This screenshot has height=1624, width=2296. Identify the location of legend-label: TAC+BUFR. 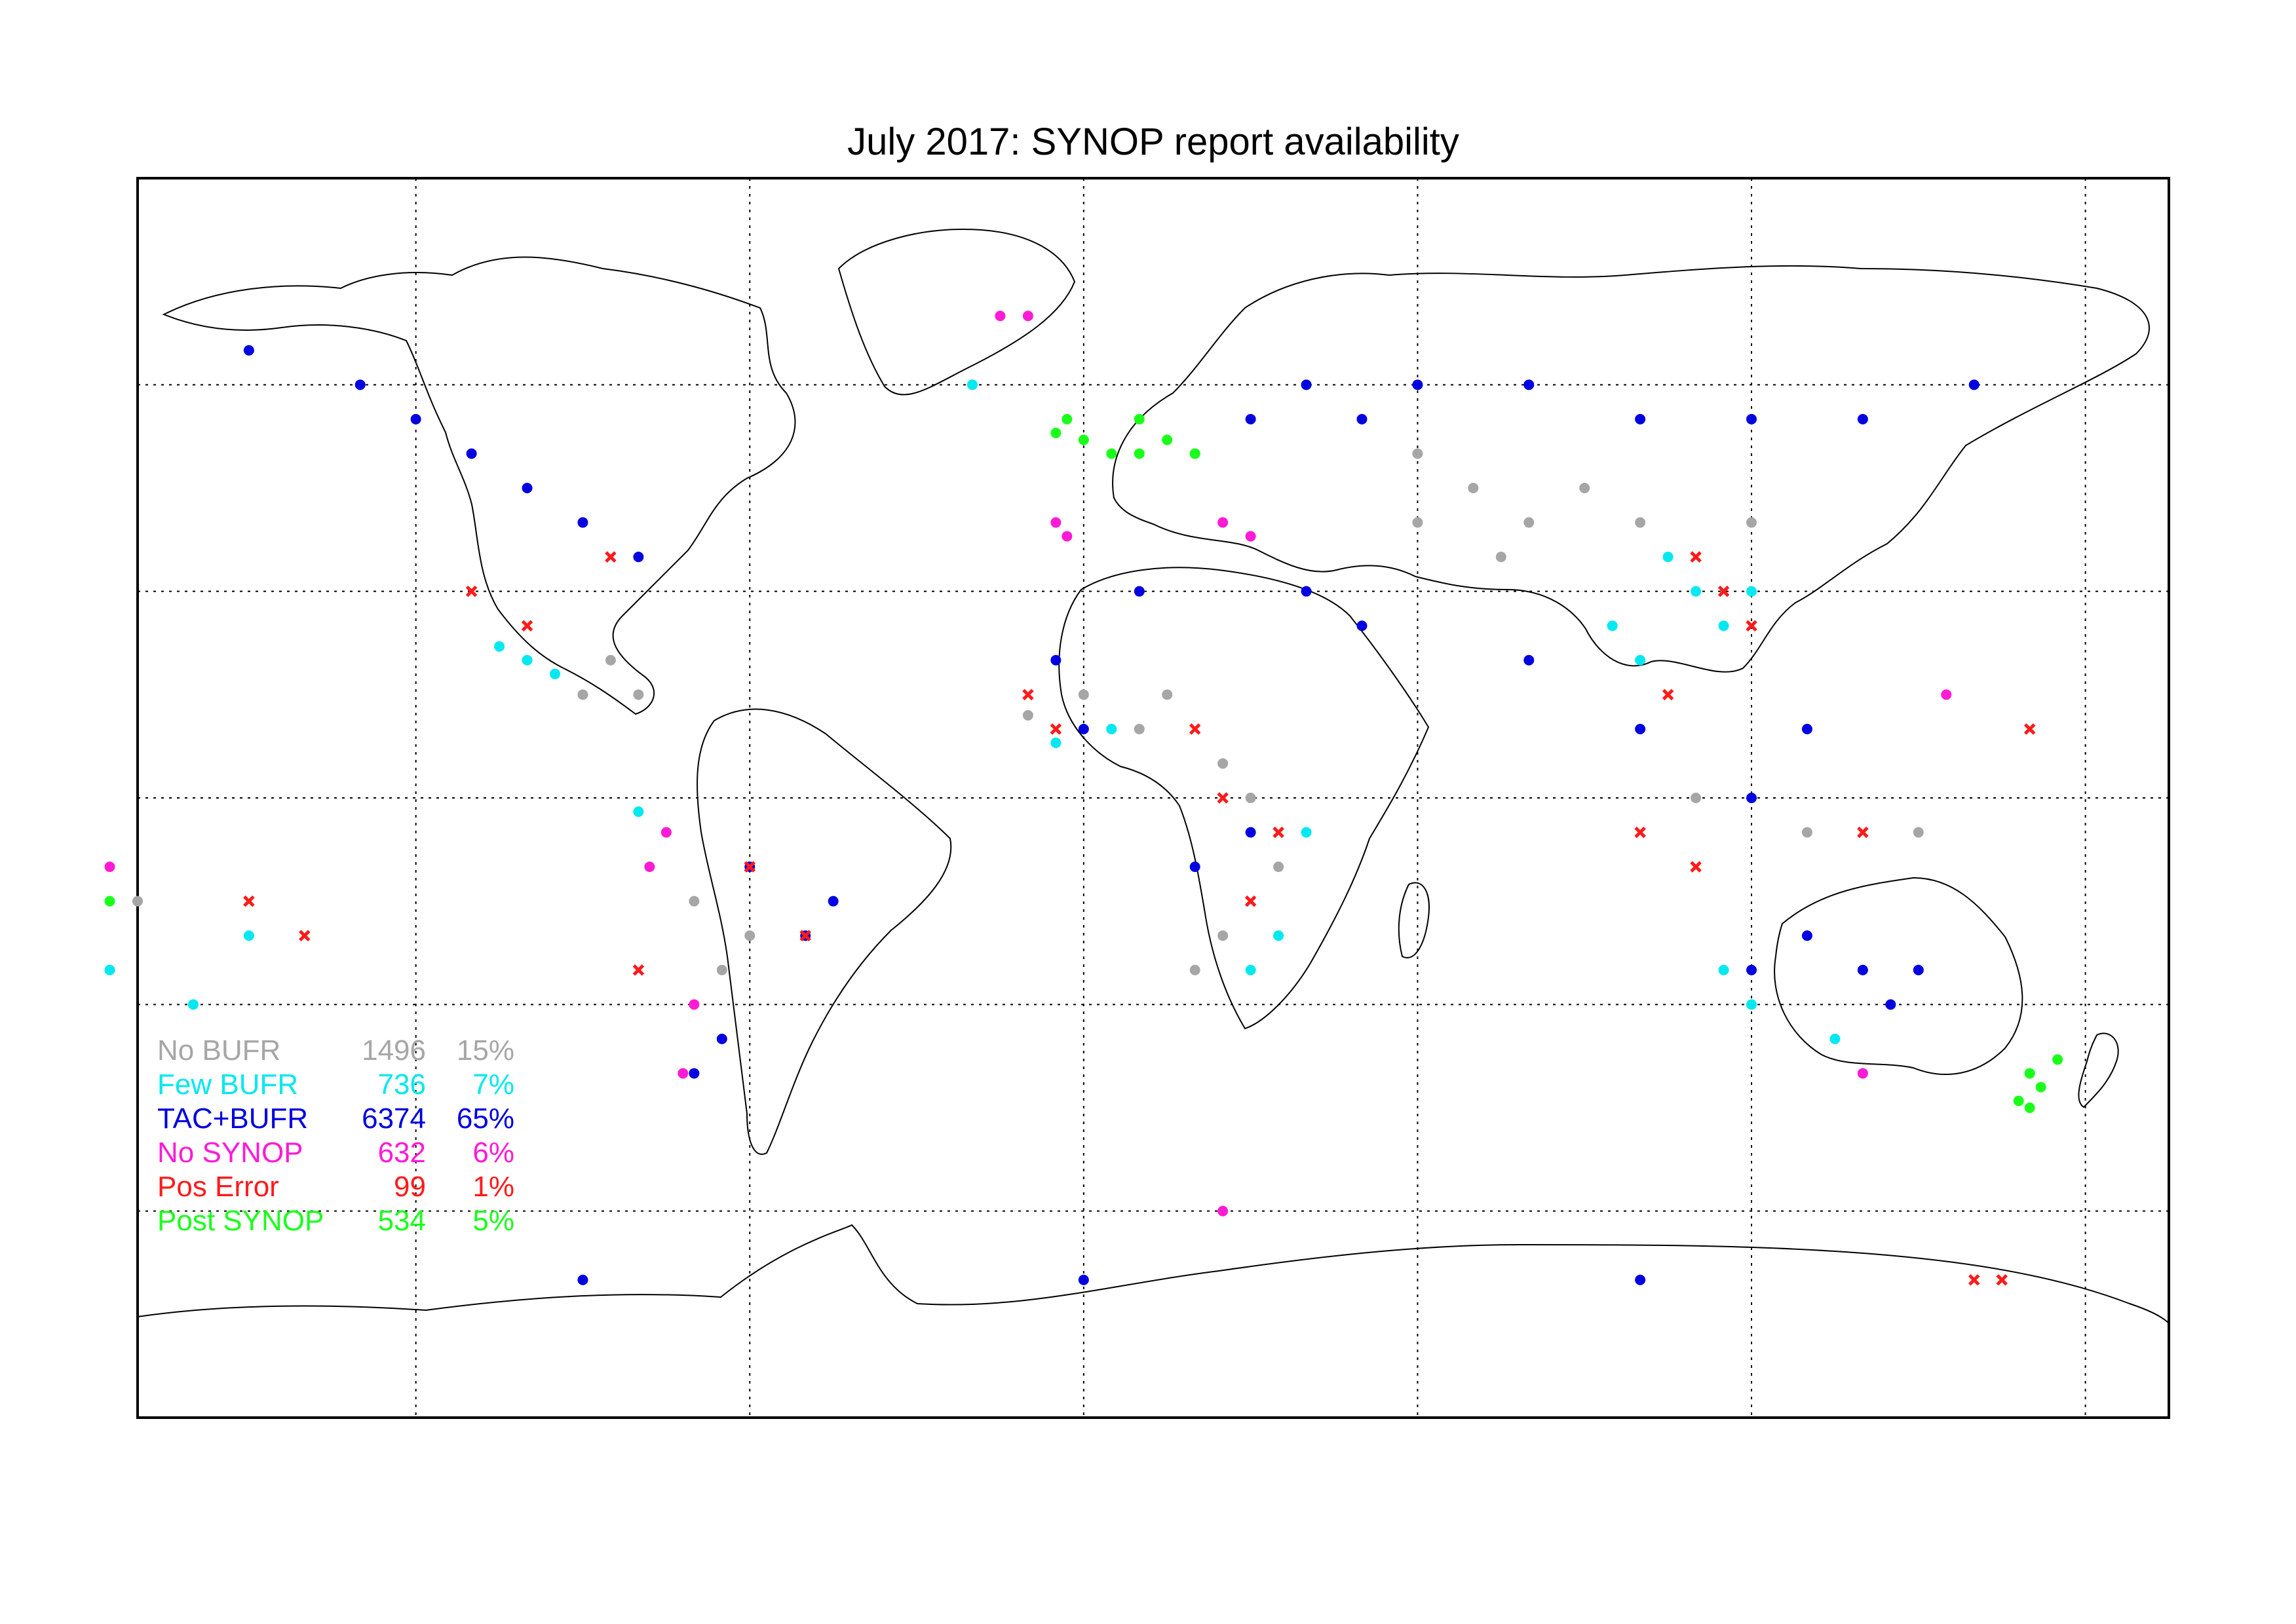
(232, 1119).